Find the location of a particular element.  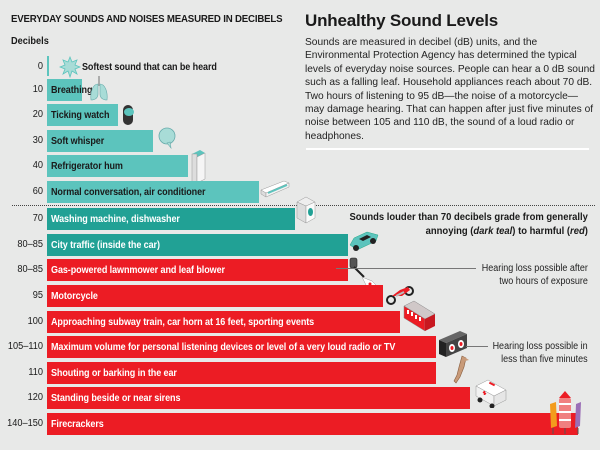

air-conditioner-icon is located at coordinates (275, 191).